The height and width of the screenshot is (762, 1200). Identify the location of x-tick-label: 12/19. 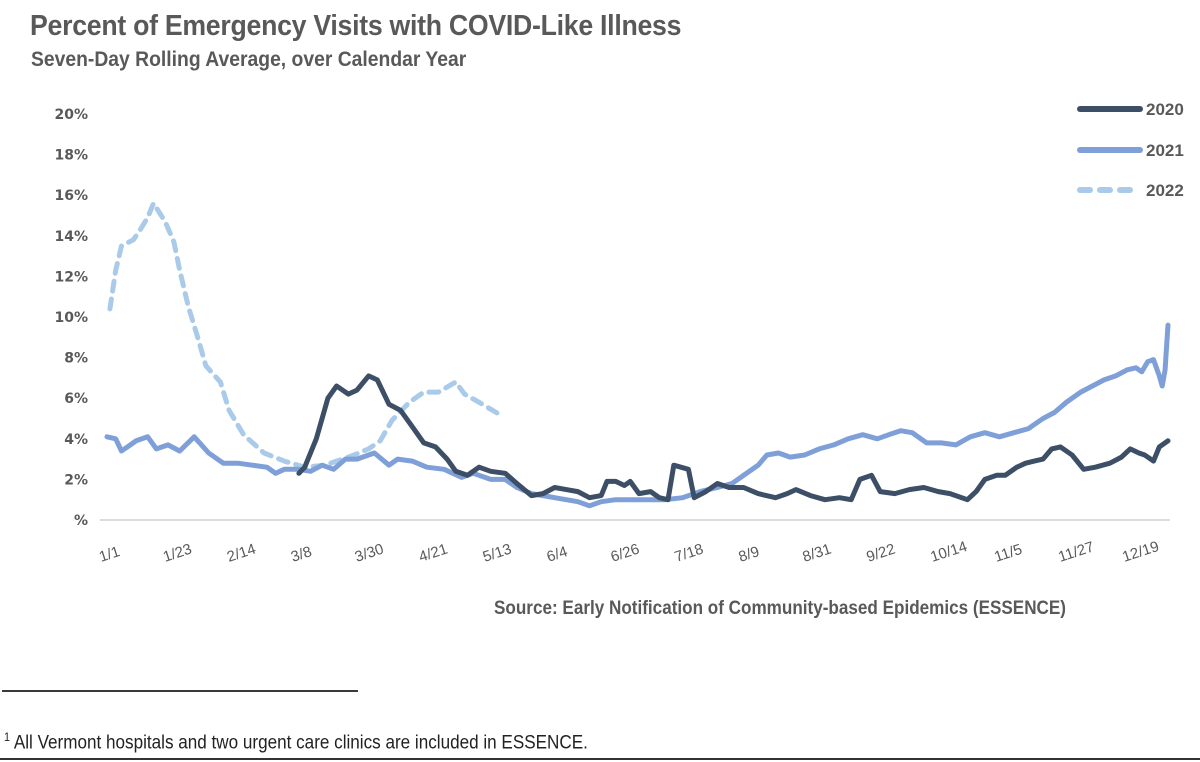
(1140, 552).